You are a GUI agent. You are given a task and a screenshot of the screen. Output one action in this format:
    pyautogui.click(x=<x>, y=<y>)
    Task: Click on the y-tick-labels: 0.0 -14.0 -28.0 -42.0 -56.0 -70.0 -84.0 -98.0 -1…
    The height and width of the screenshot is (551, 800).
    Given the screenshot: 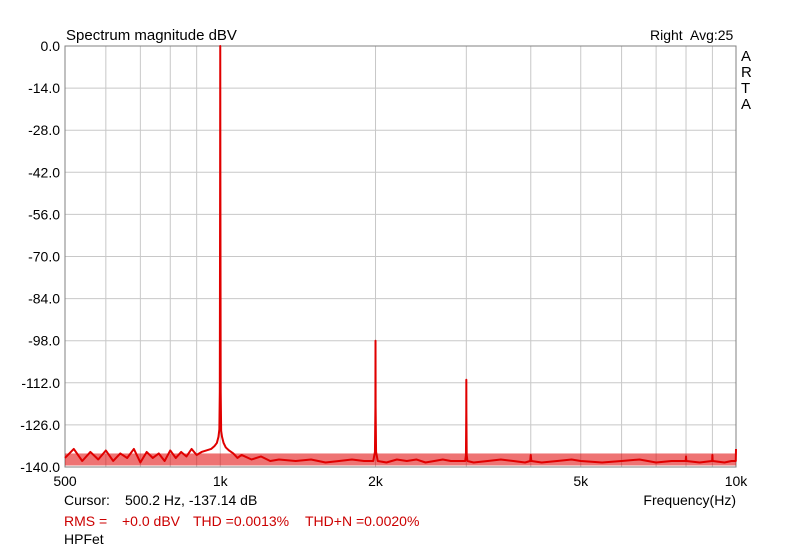 What is the action you would take?
    pyautogui.click(x=40, y=256)
    